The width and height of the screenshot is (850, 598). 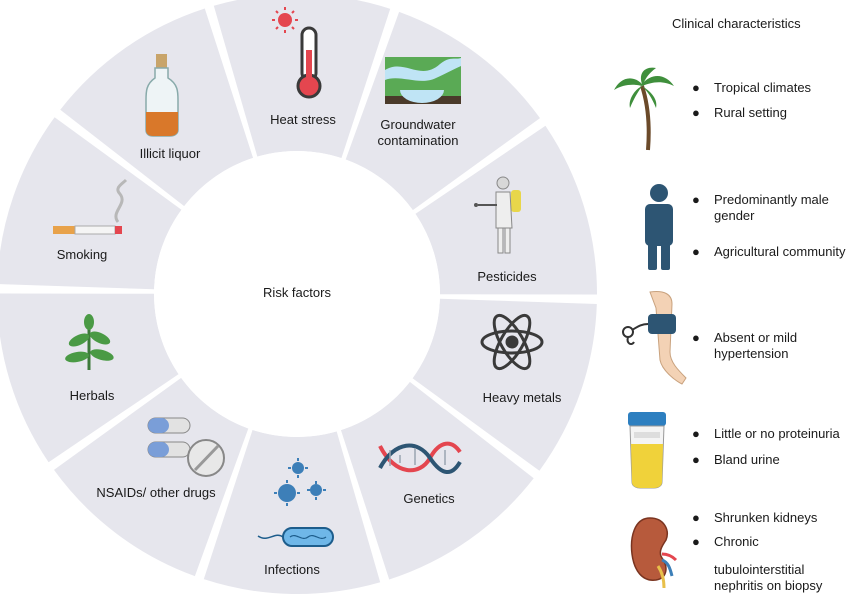 I want to click on liquor-bottle-icon, so click(x=162, y=95).